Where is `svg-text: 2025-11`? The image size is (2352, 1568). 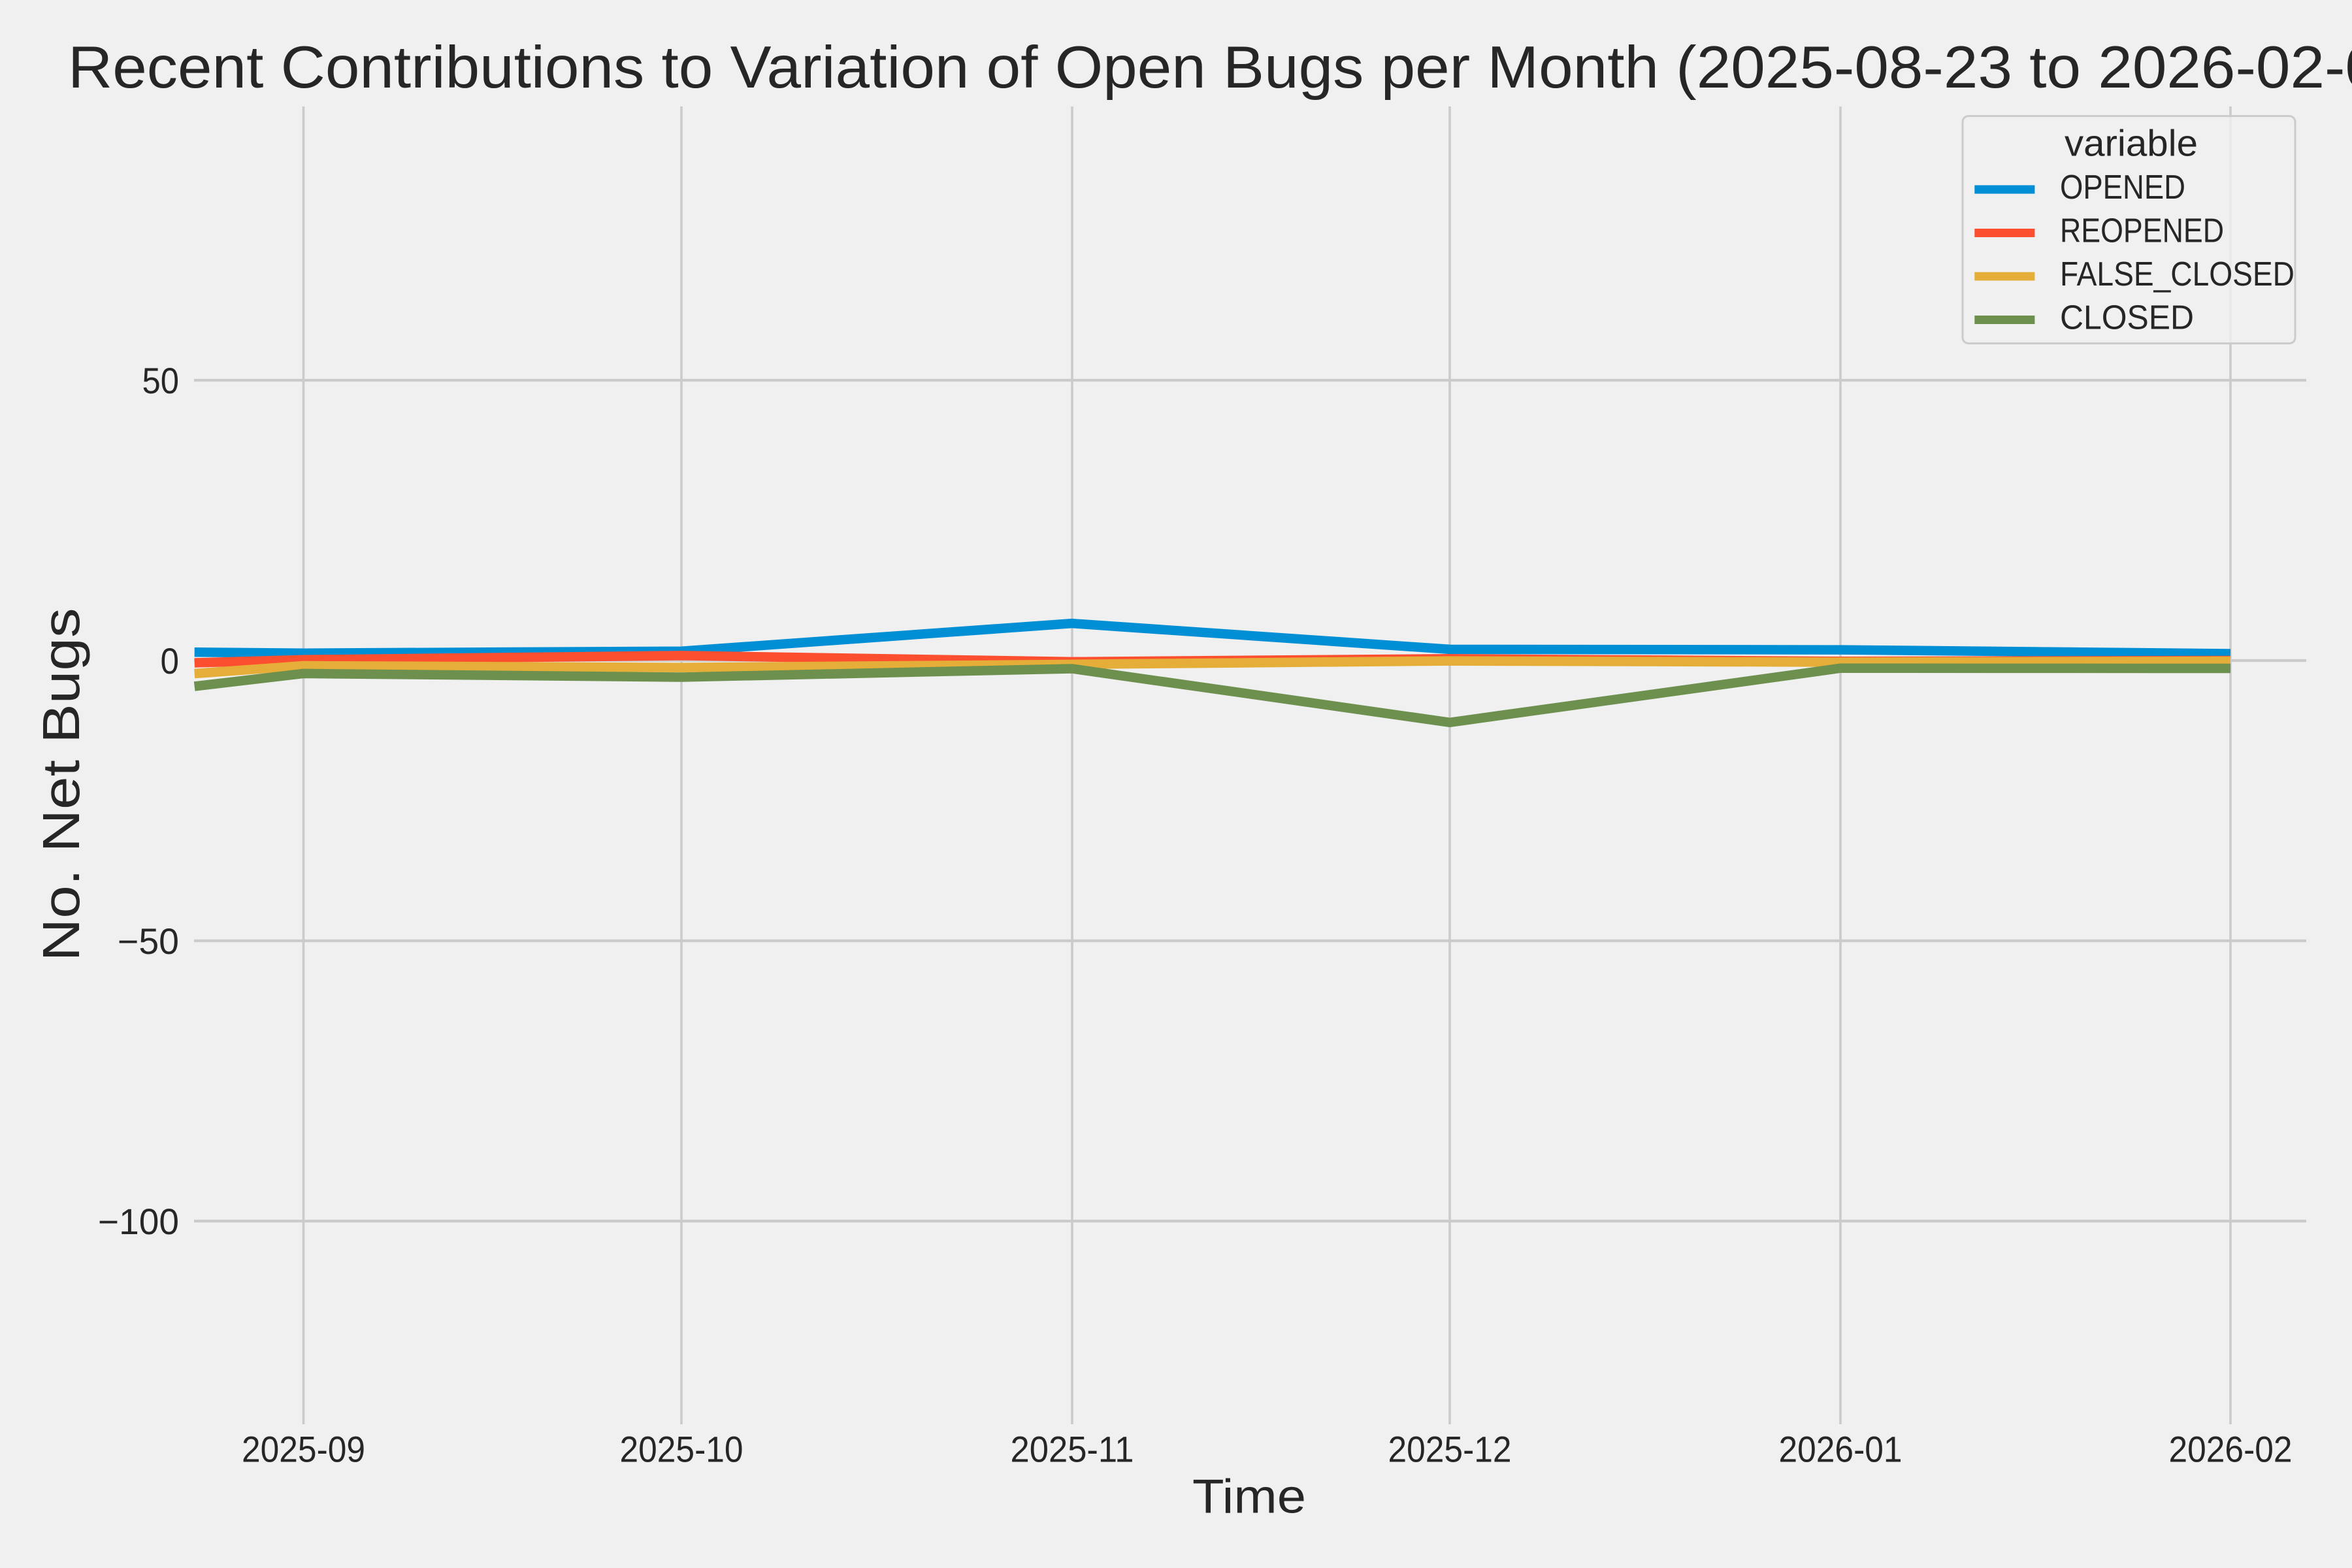
svg-text: 2025-11 is located at coordinates (1072, 1449).